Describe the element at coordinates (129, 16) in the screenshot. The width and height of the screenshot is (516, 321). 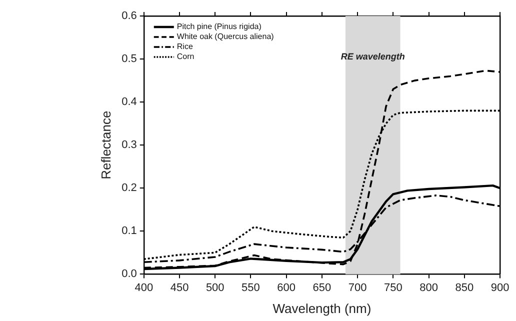
I see `y-tick-label: 0.6` at that location.